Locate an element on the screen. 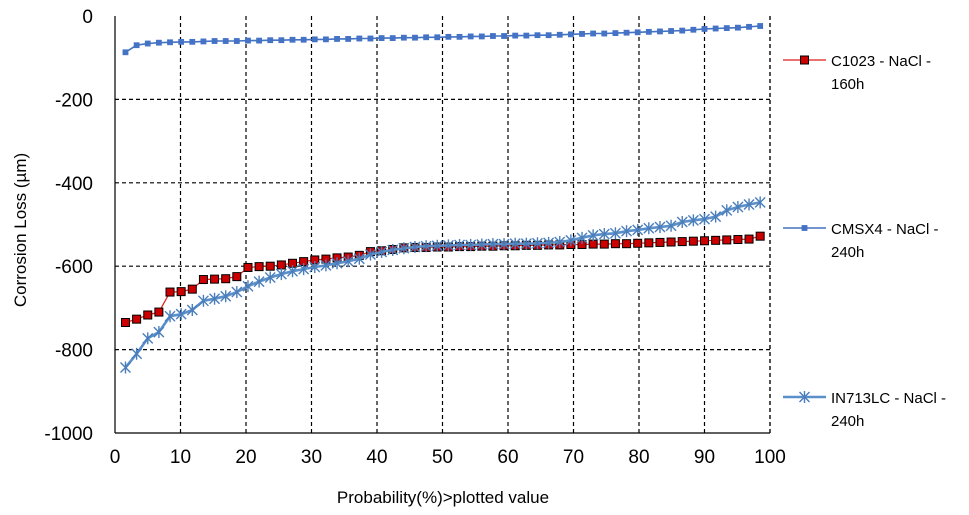 The width and height of the screenshot is (969, 515). series-line is located at coordinates (443, 39).